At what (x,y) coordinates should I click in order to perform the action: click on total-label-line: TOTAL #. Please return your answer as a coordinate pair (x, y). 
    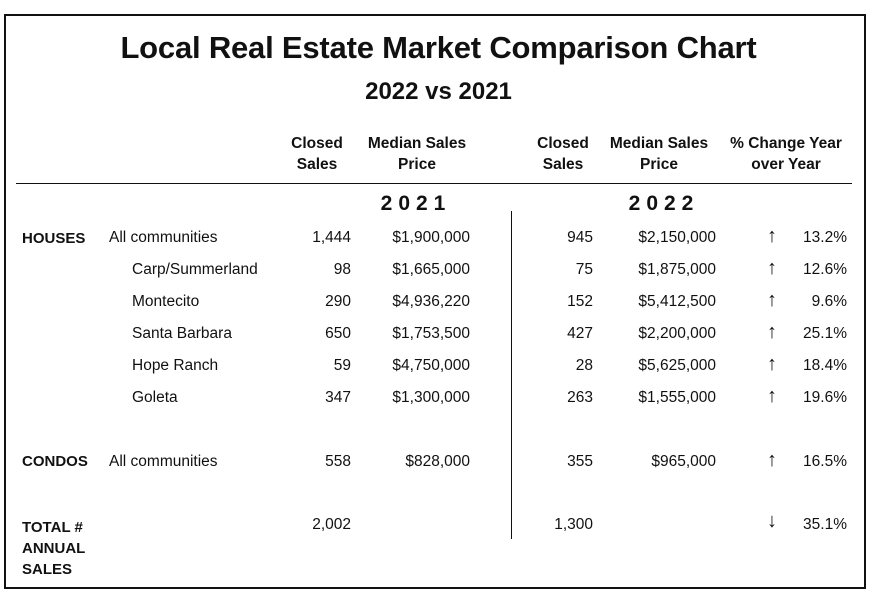
    Looking at the image, I should click on (52, 527).